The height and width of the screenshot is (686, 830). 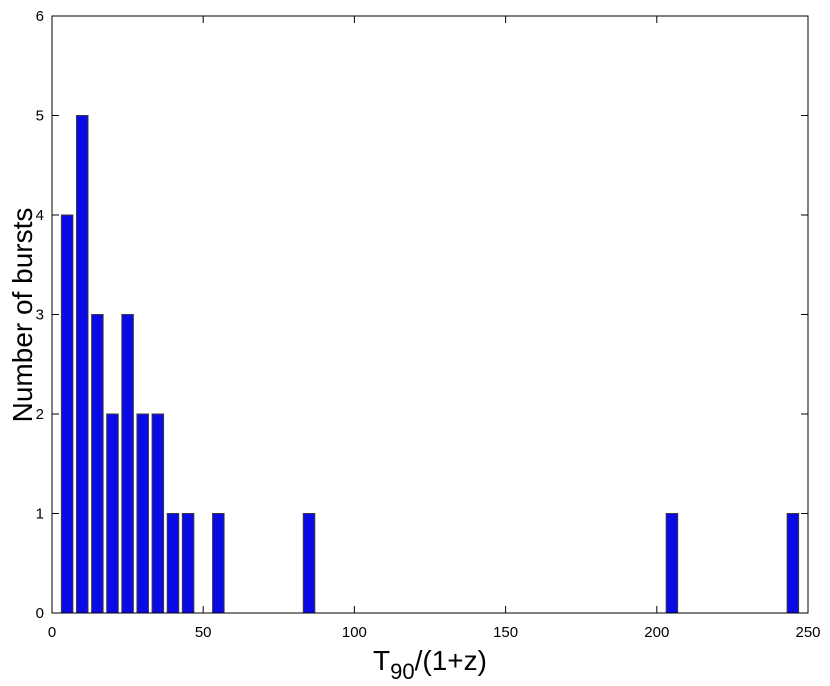 I want to click on x-tick-label-250: 250, so click(x=807, y=632).